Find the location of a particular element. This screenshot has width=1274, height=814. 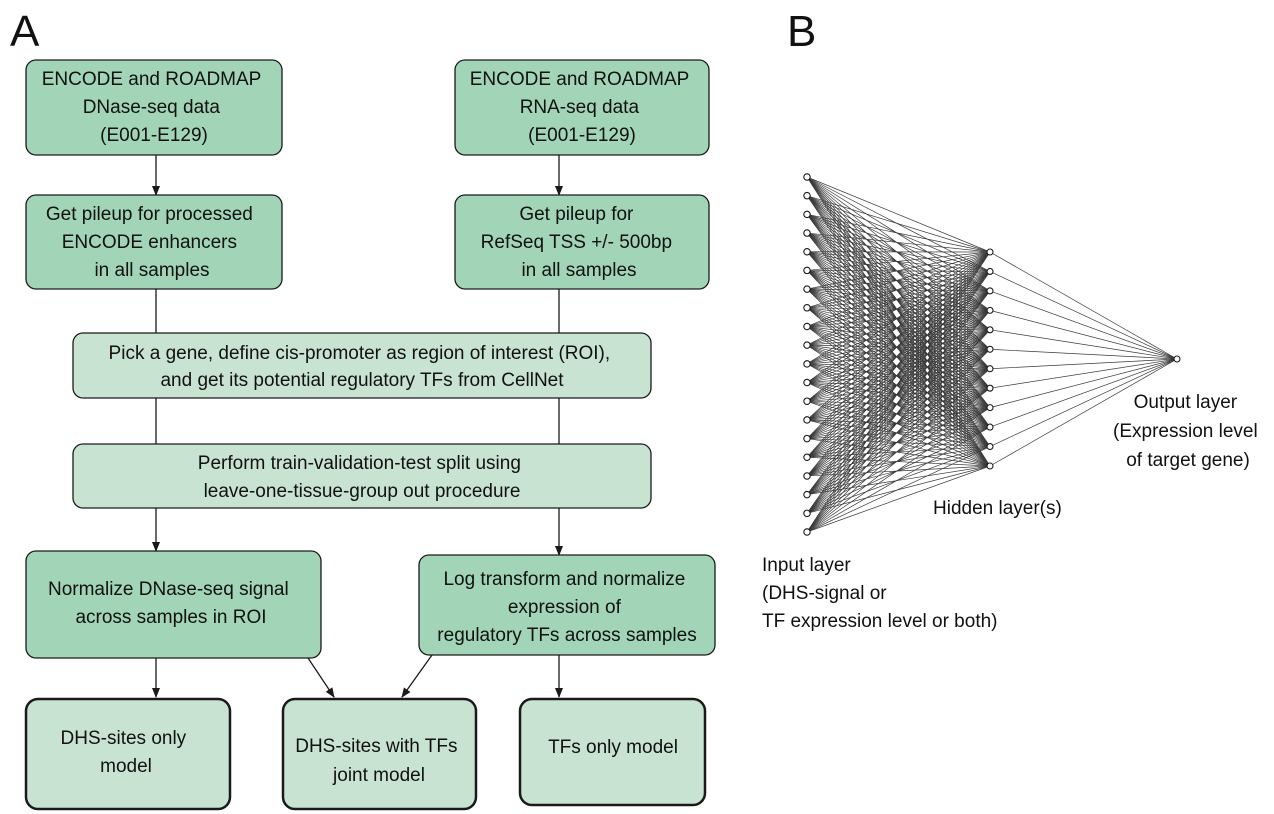

output-layer-label-line: (Expression level is located at coordinates (1185, 431).